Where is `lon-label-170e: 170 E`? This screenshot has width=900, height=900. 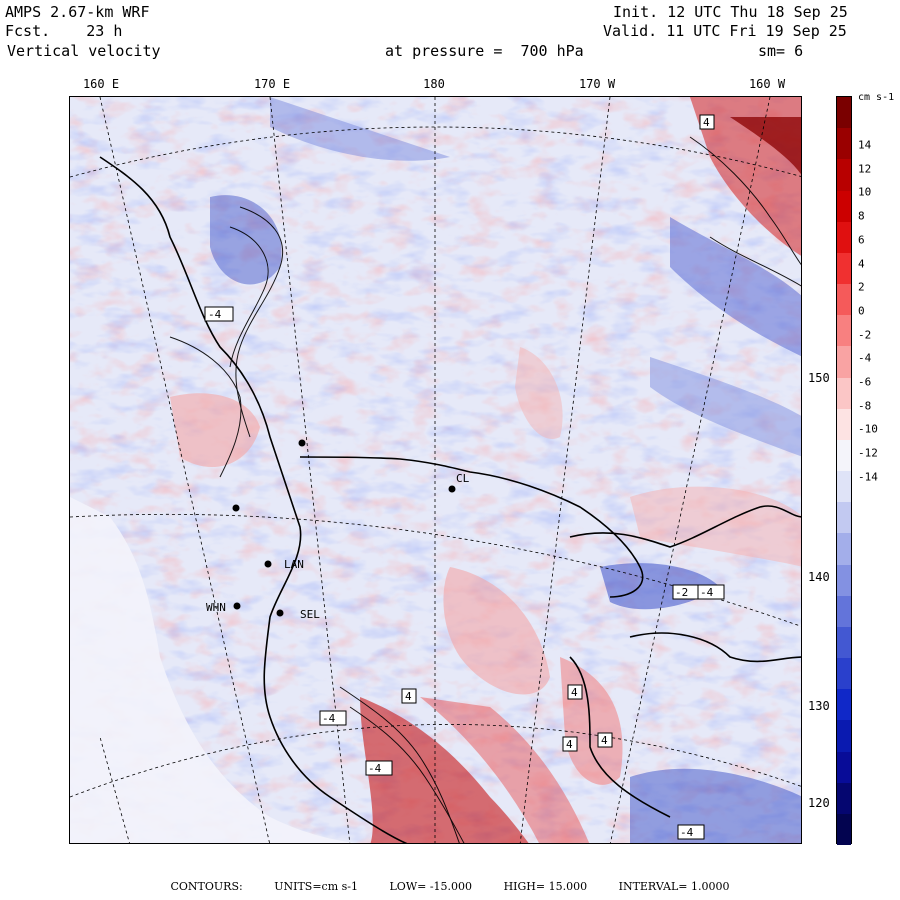
lon-label-170e: 170 E is located at coordinates (272, 84).